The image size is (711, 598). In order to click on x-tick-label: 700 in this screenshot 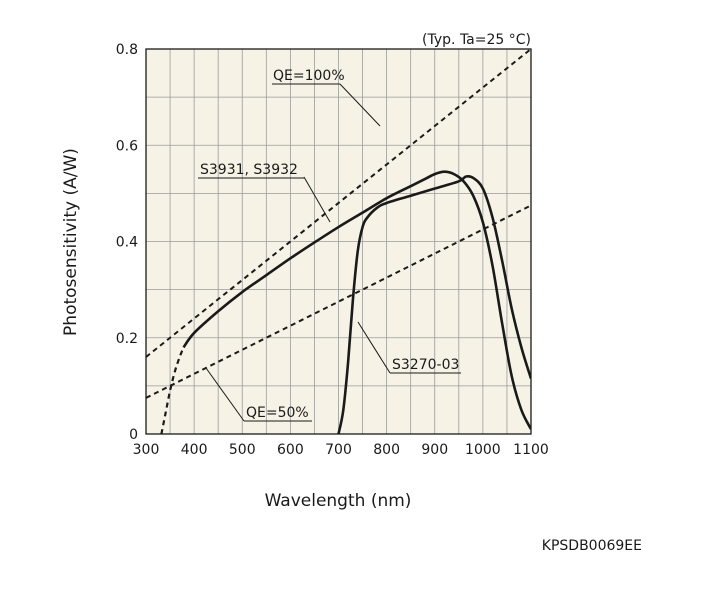, I will do `click(338, 450)`.